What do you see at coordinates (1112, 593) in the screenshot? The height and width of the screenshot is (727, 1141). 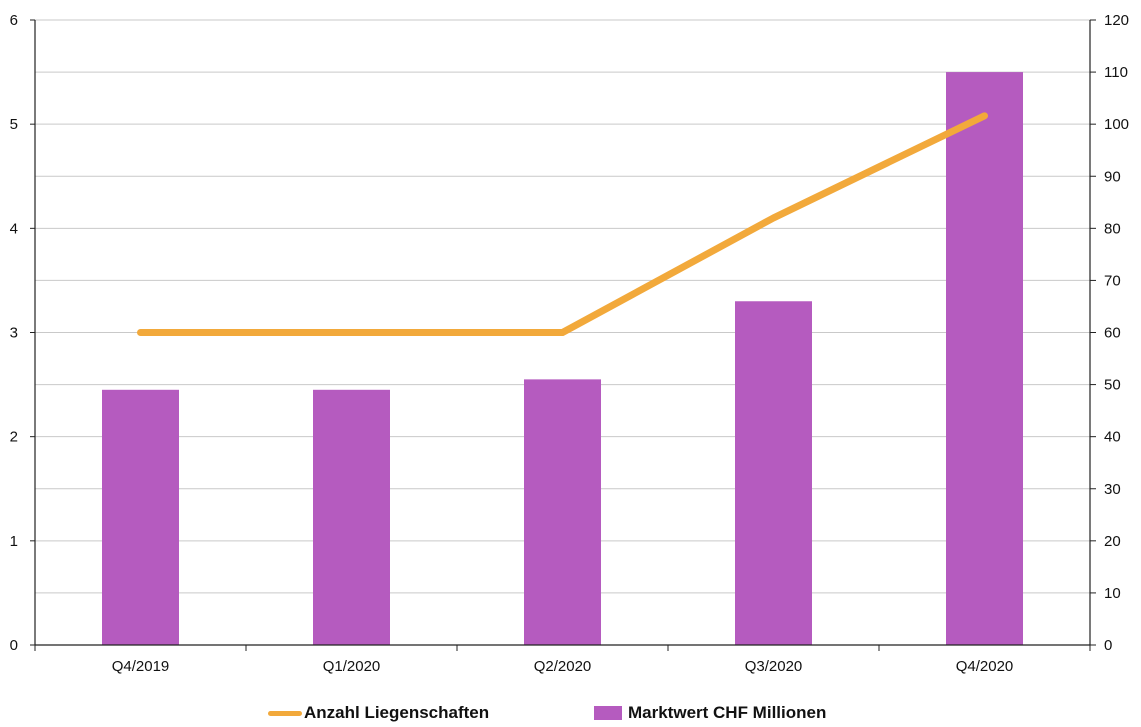 I see `right-tick-label: 10` at bounding box center [1112, 593].